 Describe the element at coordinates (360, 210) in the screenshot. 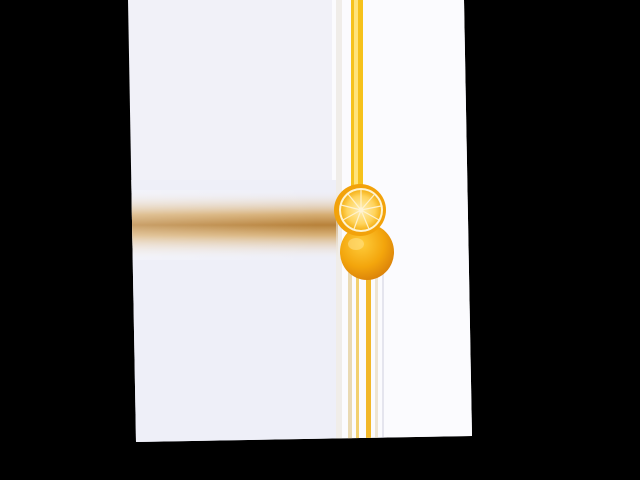

I see `cut-lemon-half` at that location.